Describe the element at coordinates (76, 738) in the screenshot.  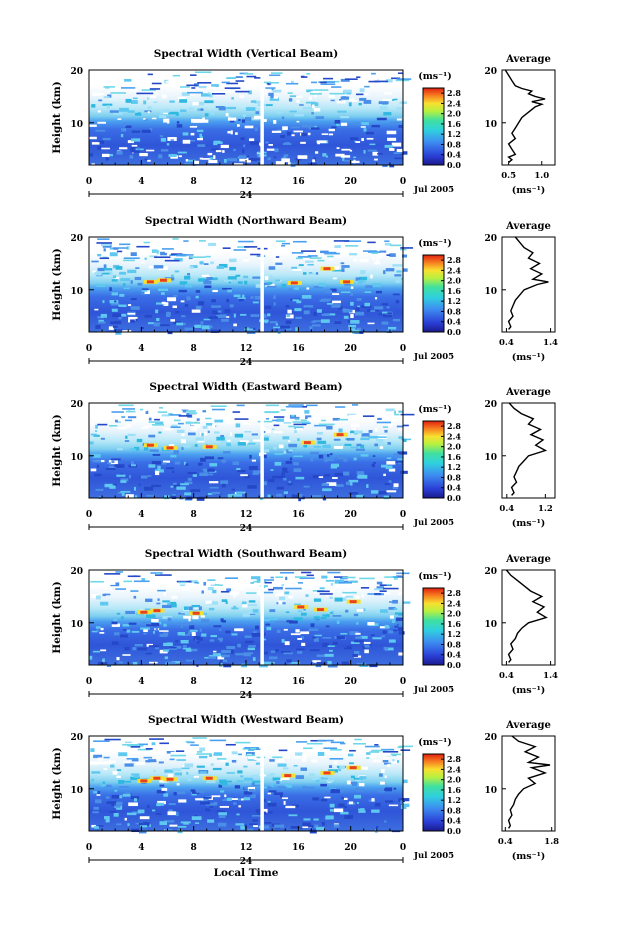
I see `y-tick-label: 20` at that location.